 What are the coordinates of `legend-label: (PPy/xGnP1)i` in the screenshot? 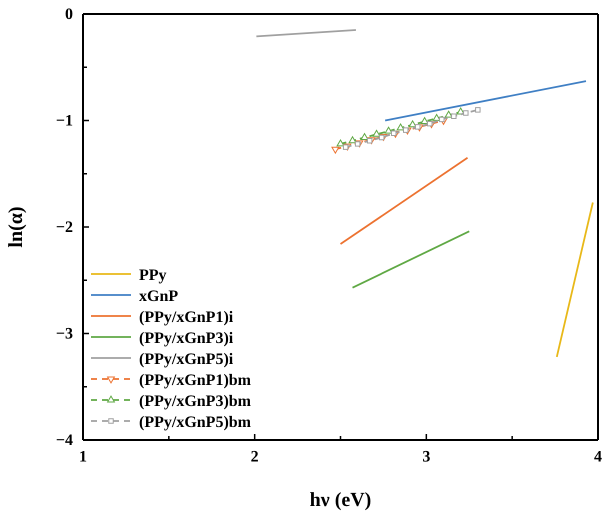 It's located at (186, 317).